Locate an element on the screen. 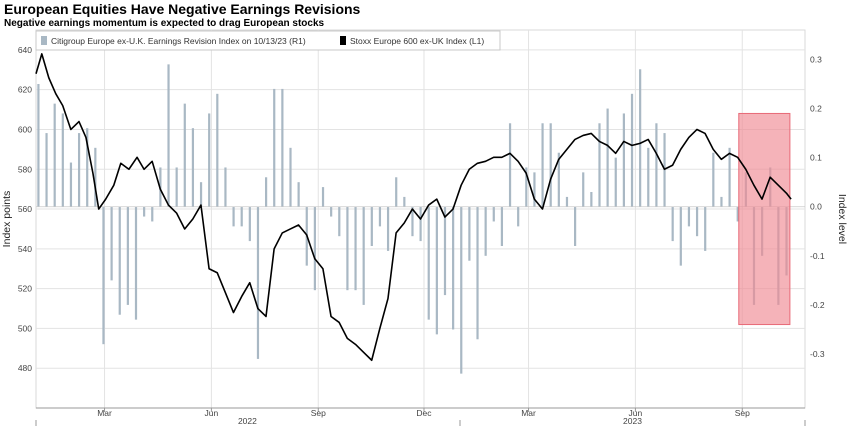 The height and width of the screenshot is (429, 848). x-tick-label: Sep is located at coordinates (318, 413).